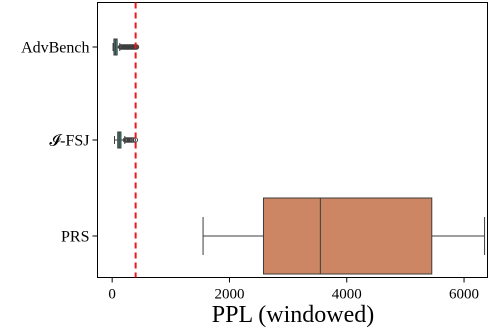 Image resolution: width=489 pixels, height=333 pixels. I want to click on x-axis-ticks: 0 2000 4000 6000, so click(293, 290).